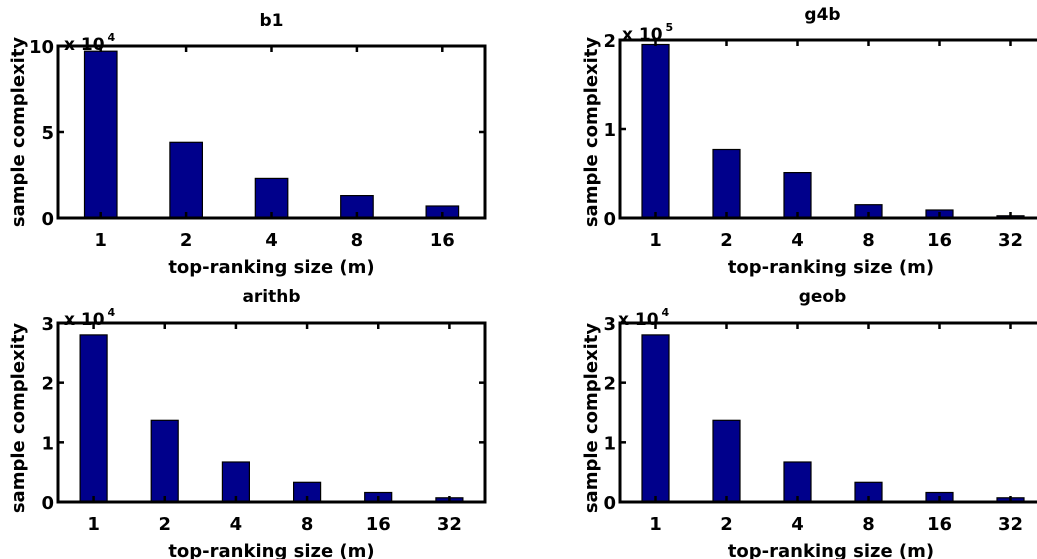  Describe the element at coordinates (47, 133) in the screenshot. I see `y-tick-label-5: 5` at that location.